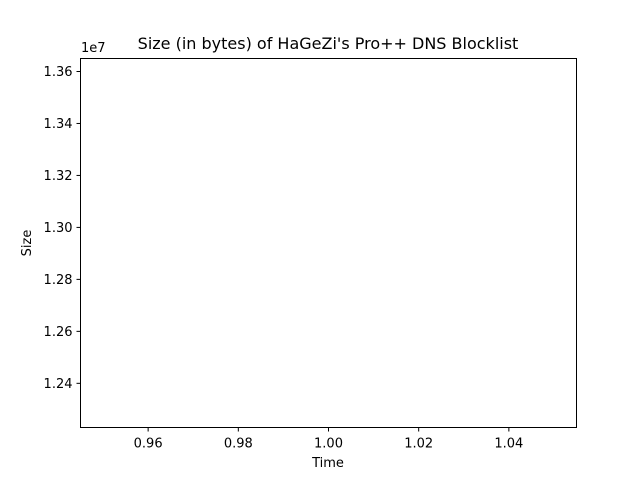 The width and height of the screenshot is (640, 480). What do you see at coordinates (93, 48) in the screenshot?
I see `y-offset-label: 1e7` at bounding box center [93, 48].